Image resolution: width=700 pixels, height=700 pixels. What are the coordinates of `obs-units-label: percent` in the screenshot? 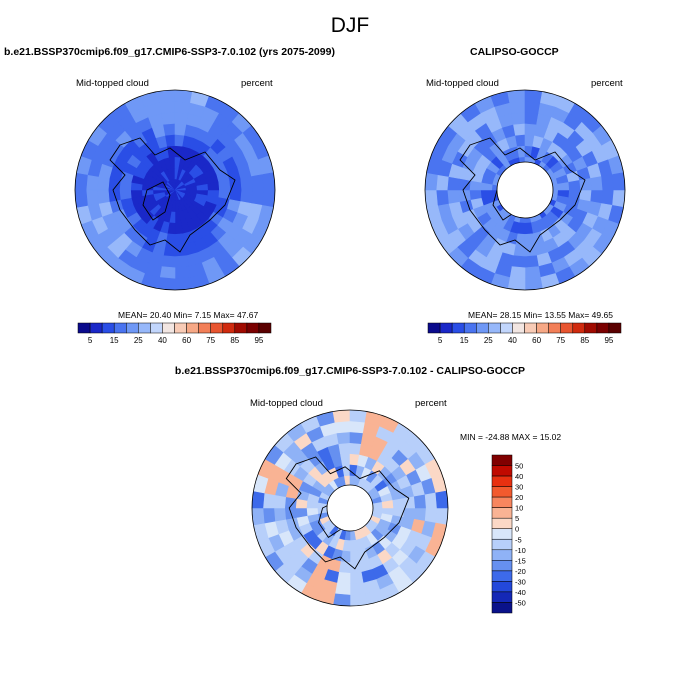 It's located at (607, 83).